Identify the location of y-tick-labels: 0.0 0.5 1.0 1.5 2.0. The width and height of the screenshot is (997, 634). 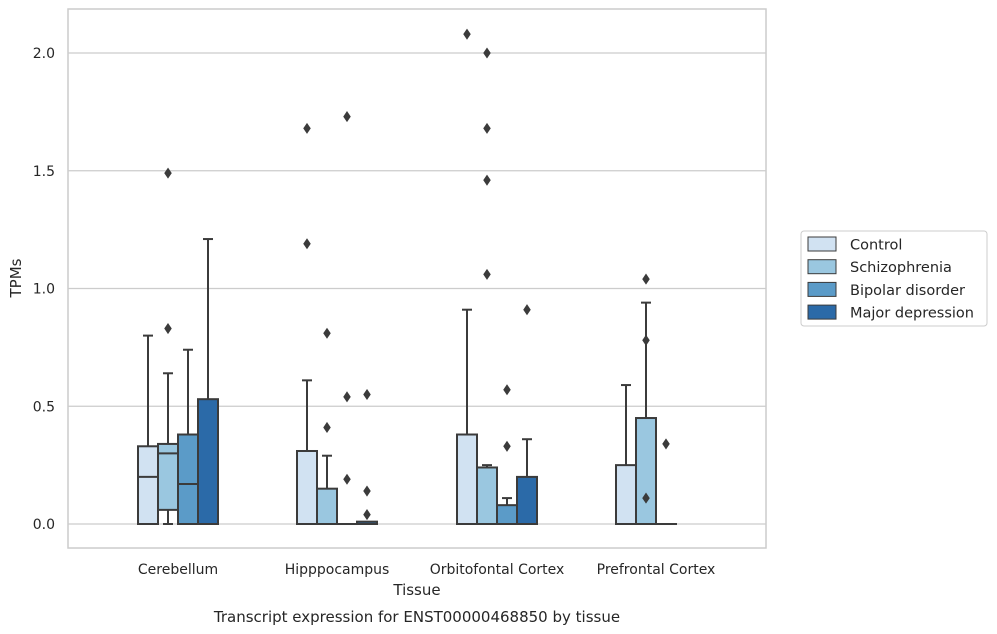
(44, 289).